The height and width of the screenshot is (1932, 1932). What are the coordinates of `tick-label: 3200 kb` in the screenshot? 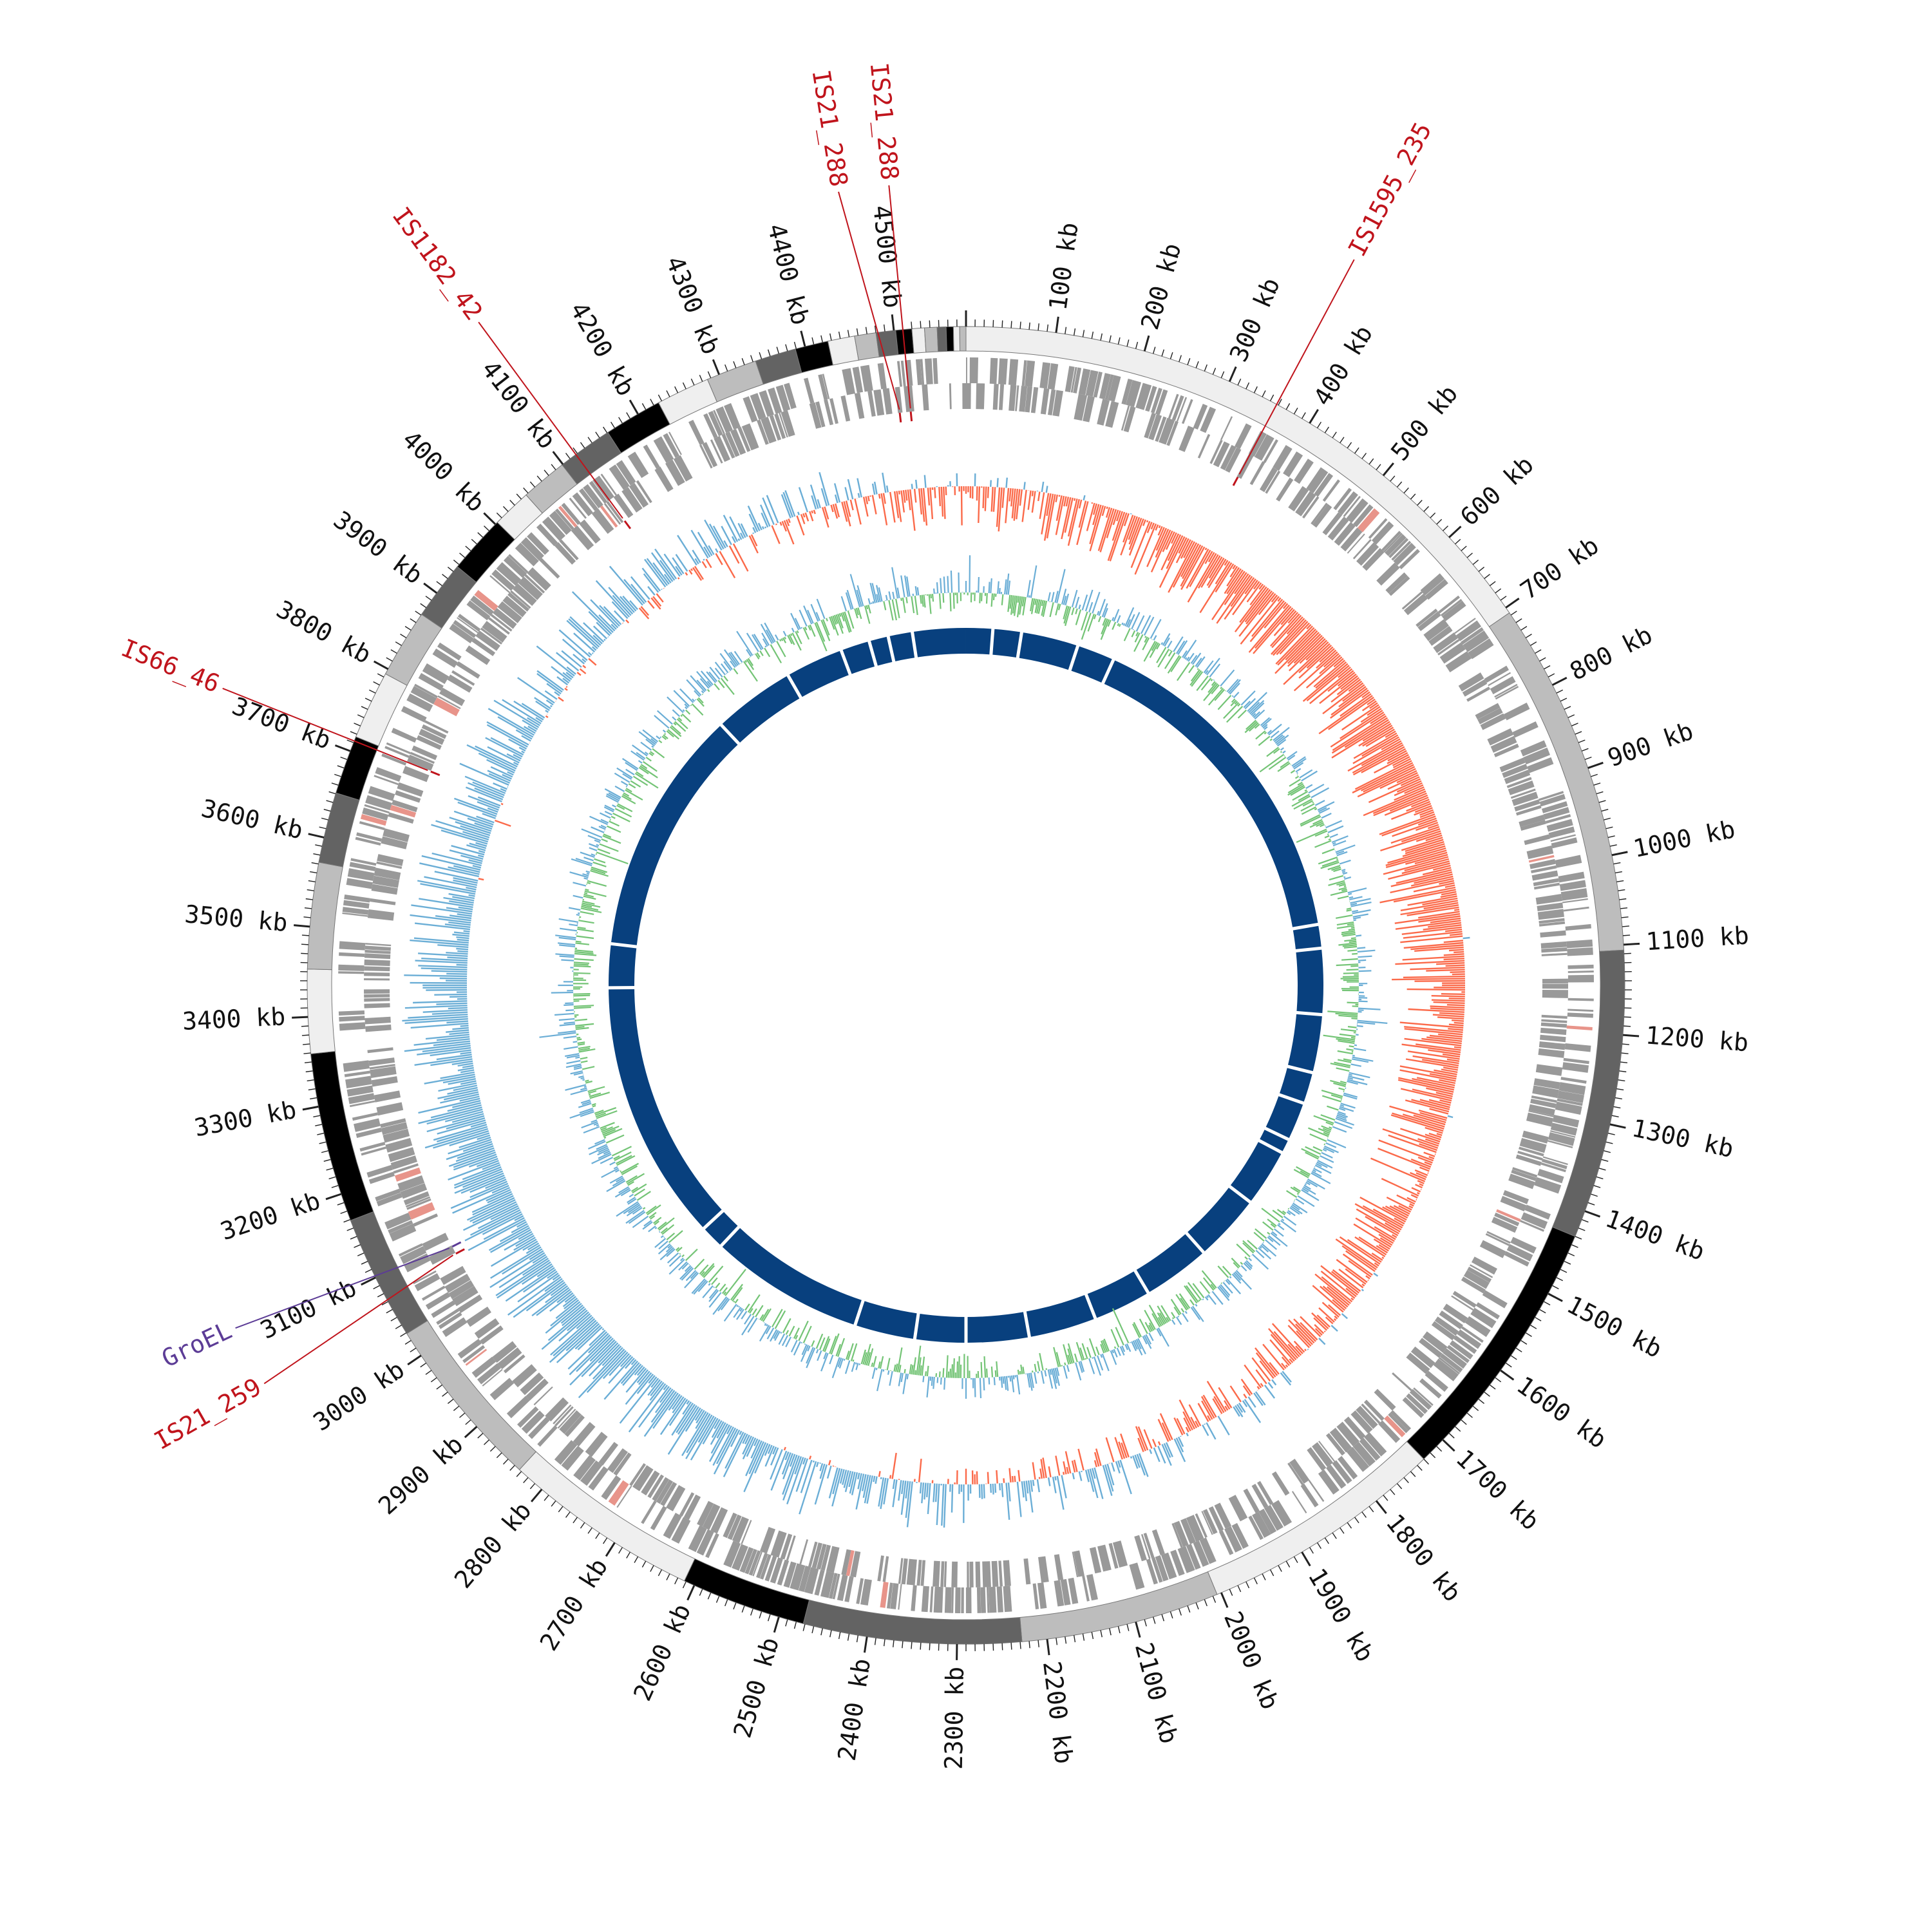 It's located at (270, 1215).